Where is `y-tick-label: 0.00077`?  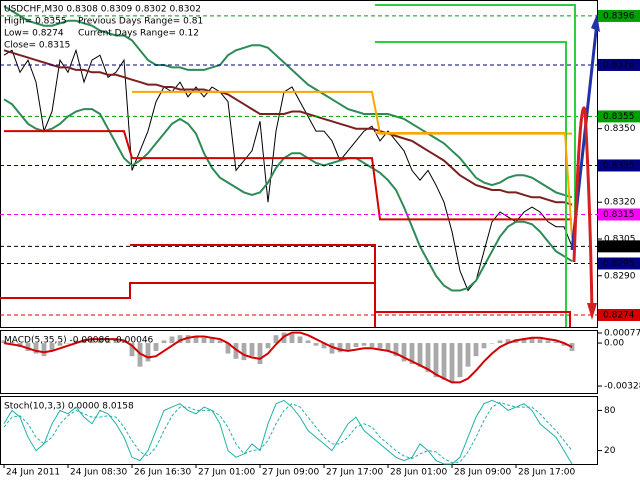
y-tick-label: 0.00077 is located at coordinates (622, 333).